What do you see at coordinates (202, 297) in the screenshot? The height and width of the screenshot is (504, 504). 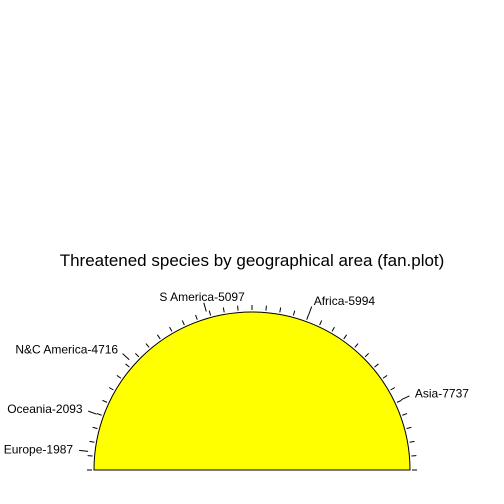 I see `label-s-america: S America-5097` at bounding box center [202, 297].